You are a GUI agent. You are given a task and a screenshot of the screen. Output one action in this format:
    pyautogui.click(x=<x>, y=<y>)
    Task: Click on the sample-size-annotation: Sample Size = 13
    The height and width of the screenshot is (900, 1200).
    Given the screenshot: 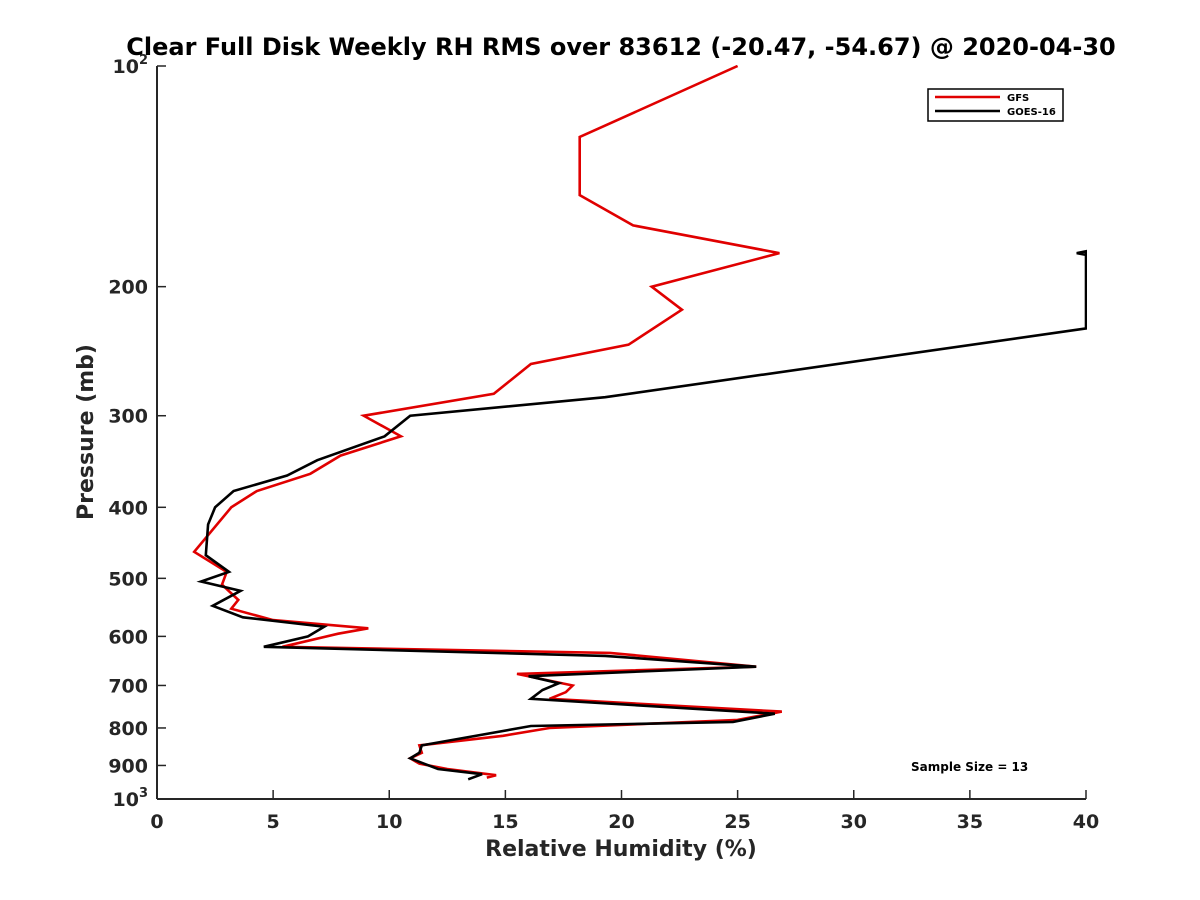 What is the action you would take?
    pyautogui.click(x=969, y=767)
    